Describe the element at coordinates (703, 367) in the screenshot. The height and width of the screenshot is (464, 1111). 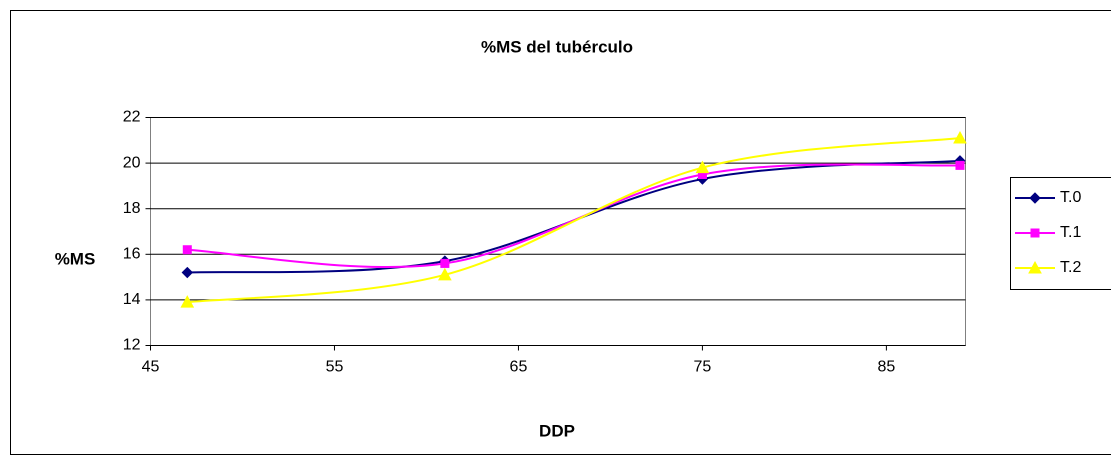
I see `x-tick-label: 75` at that location.